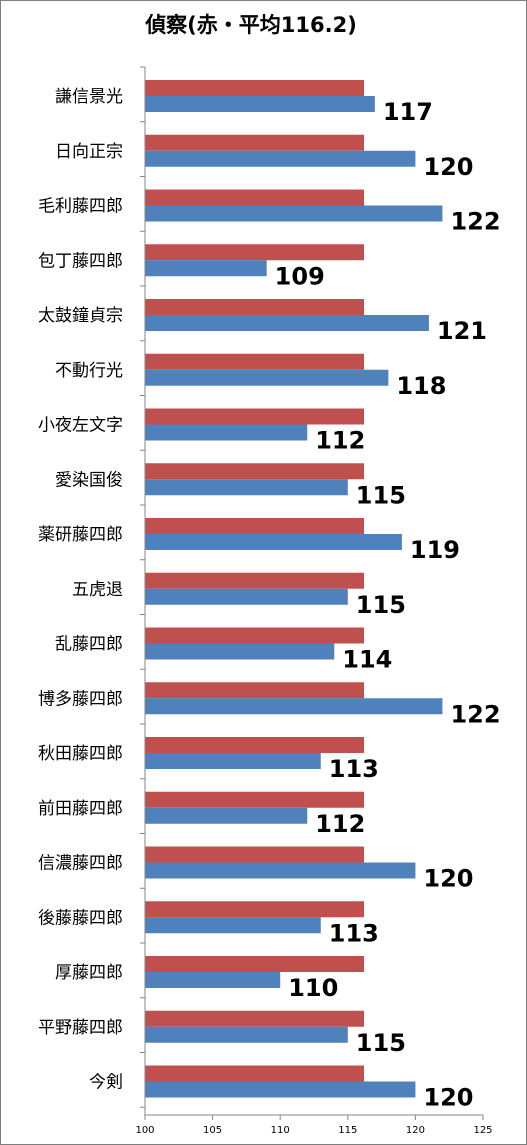  What do you see at coordinates (89, 973) in the screenshot?
I see `category-label: 厚藤四郎` at bounding box center [89, 973].